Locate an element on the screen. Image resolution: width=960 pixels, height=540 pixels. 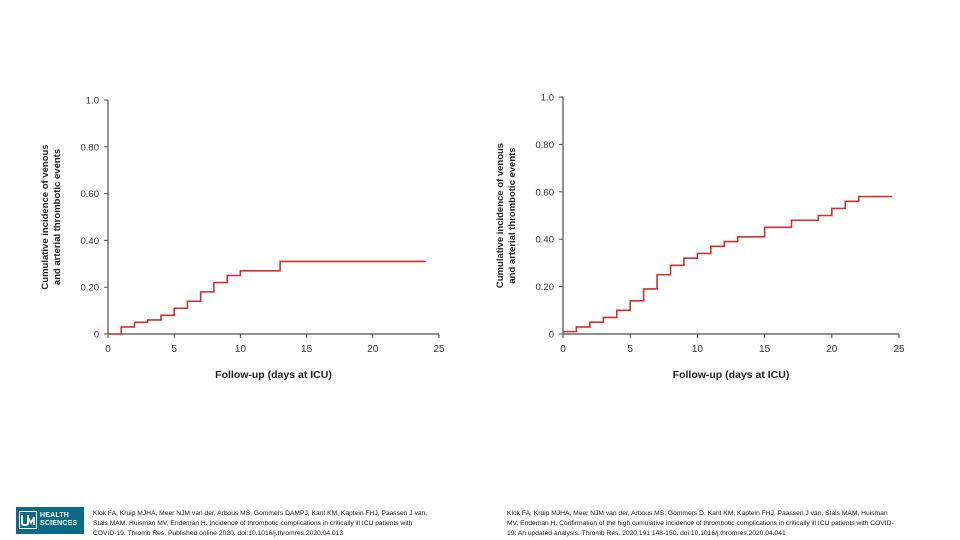
logo-text: HEALTH SCIENCES is located at coordinates (58, 520).